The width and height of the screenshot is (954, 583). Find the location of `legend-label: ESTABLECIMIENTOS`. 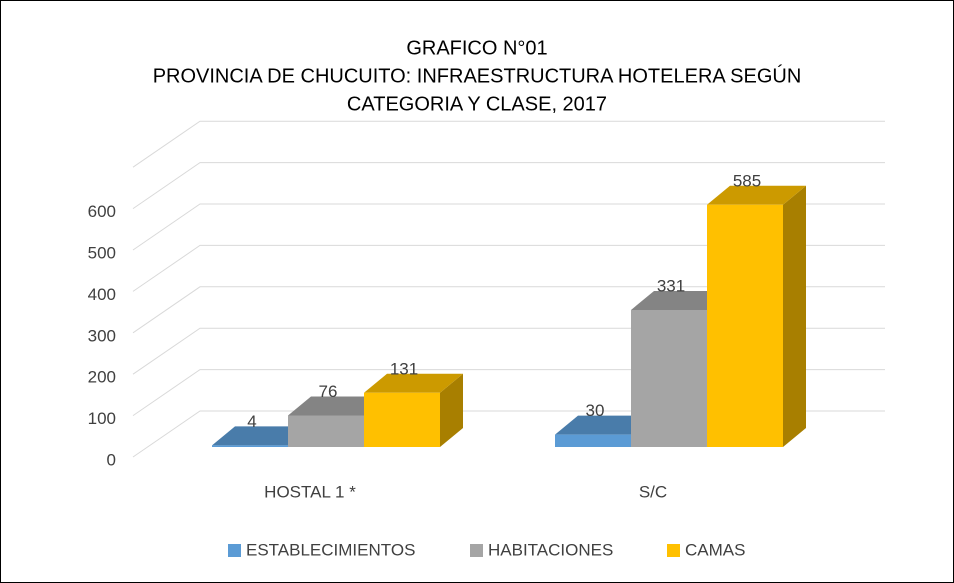

legend-label: ESTABLECIMIENTOS is located at coordinates (330, 549).